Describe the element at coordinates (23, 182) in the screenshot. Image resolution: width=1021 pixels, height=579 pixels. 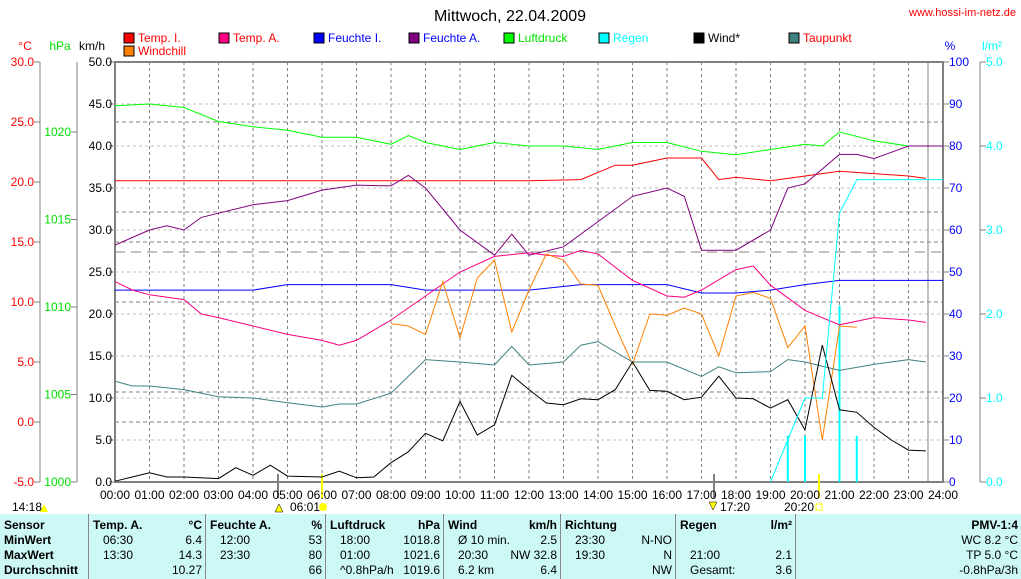
I see `temp-tick-label: 20.0` at that location.